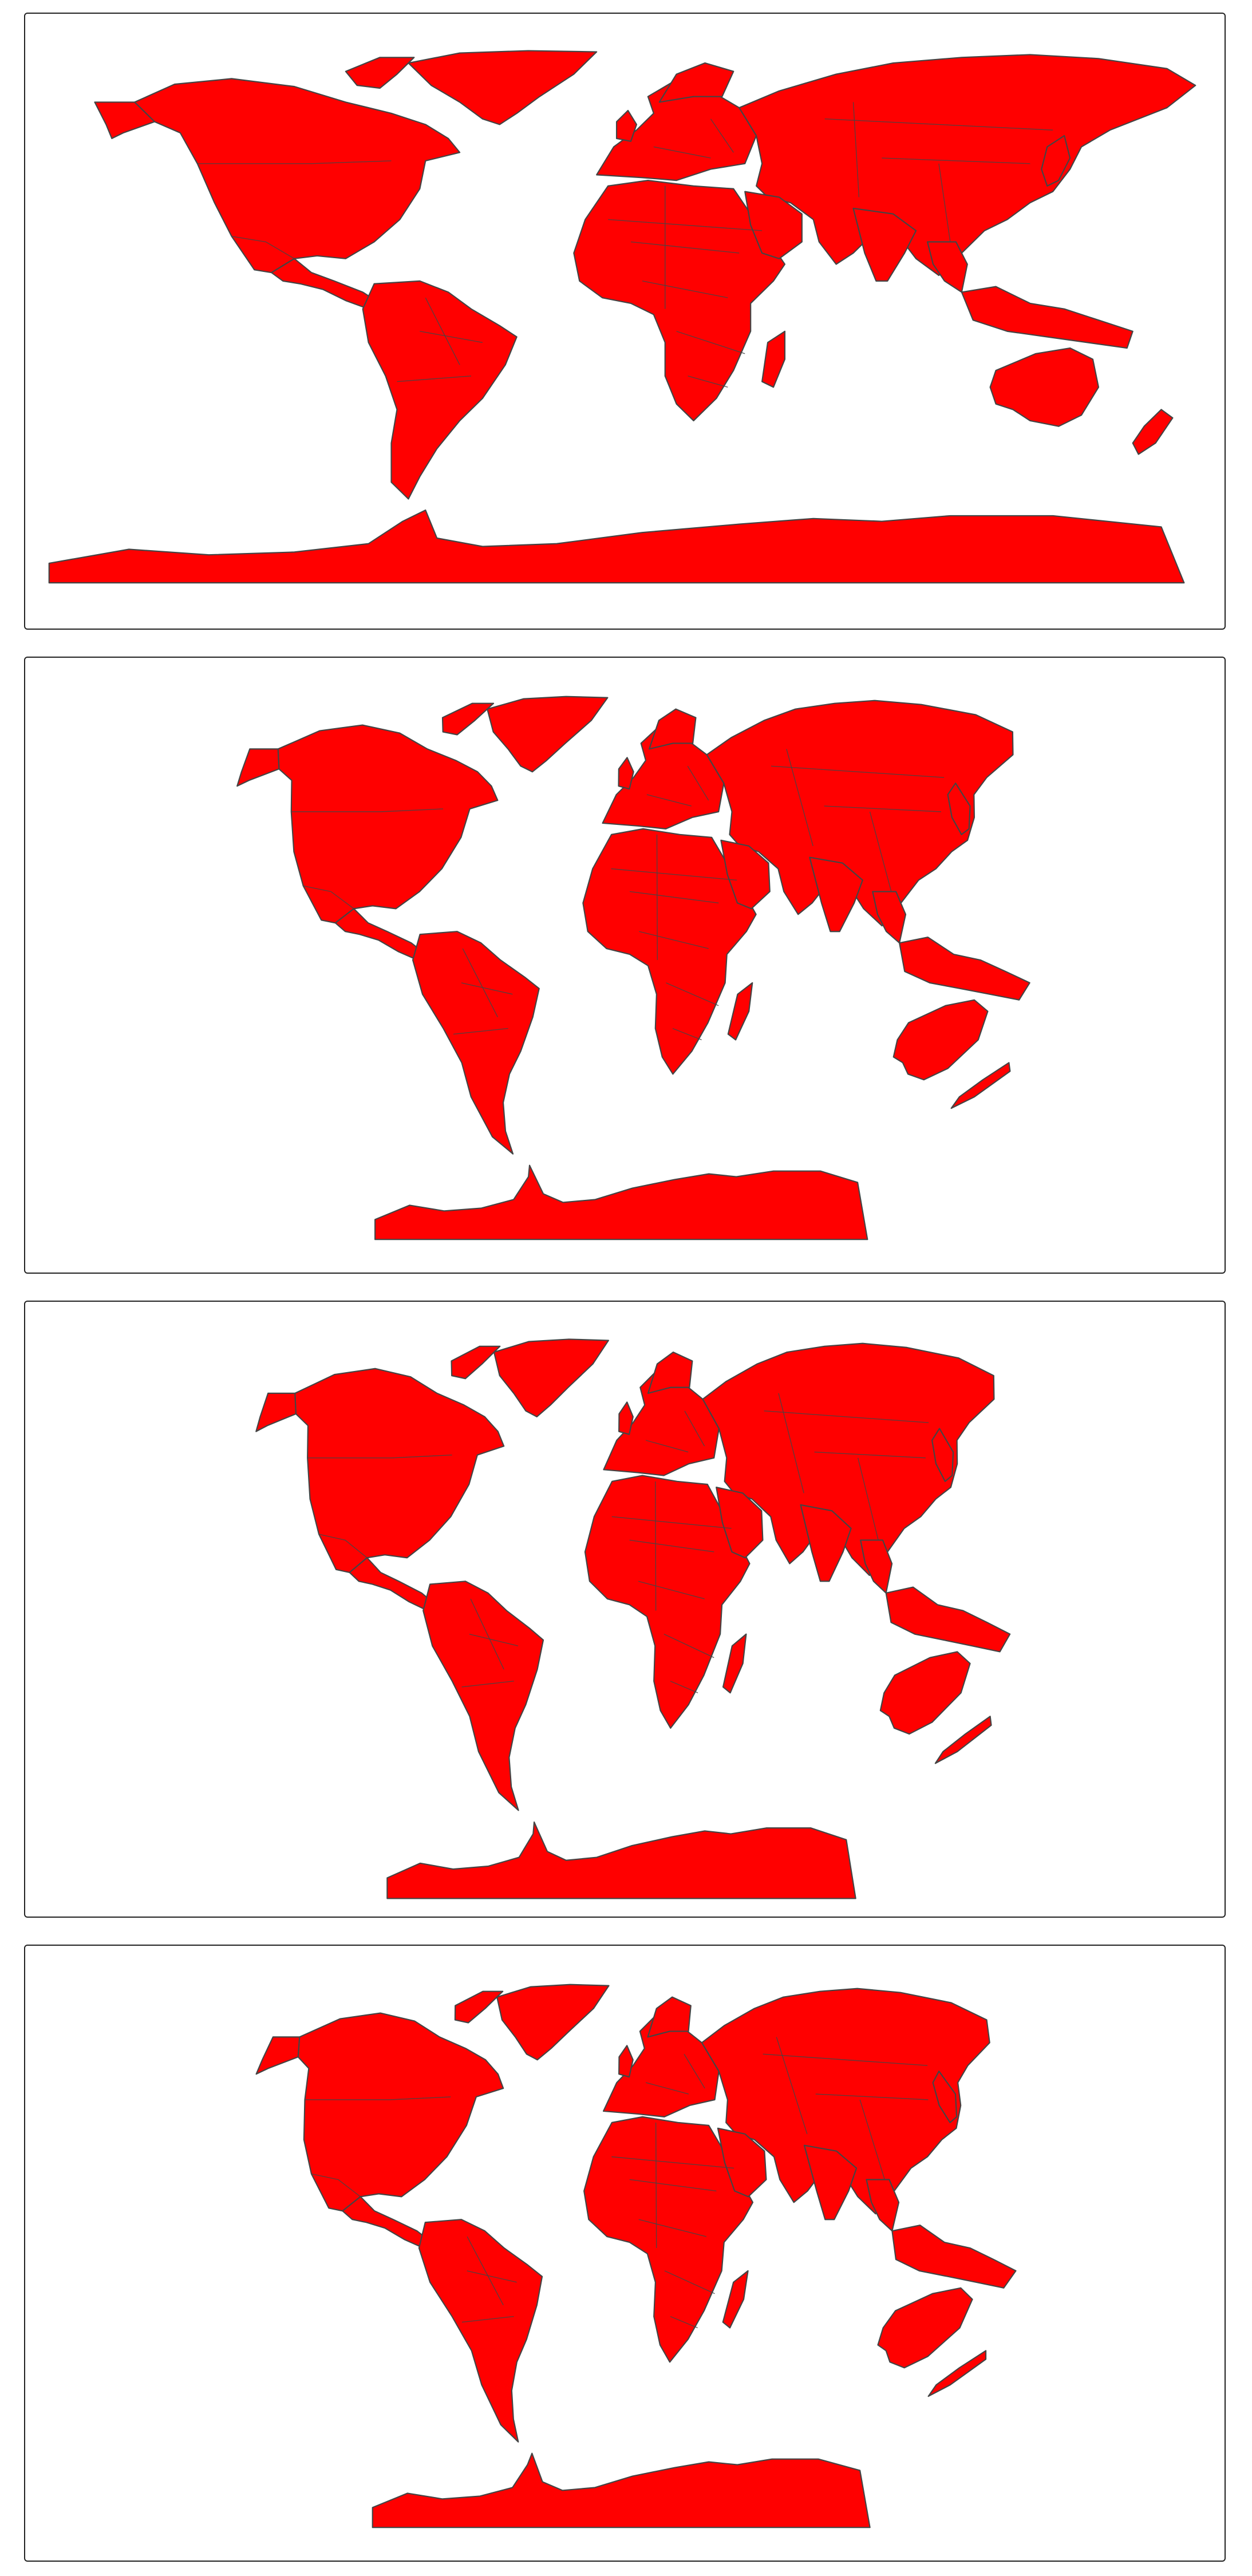 The width and height of the screenshot is (1252, 2576). Describe the element at coordinates (440, 390) in the screenshot. I see `landmass-south-america` at that location.